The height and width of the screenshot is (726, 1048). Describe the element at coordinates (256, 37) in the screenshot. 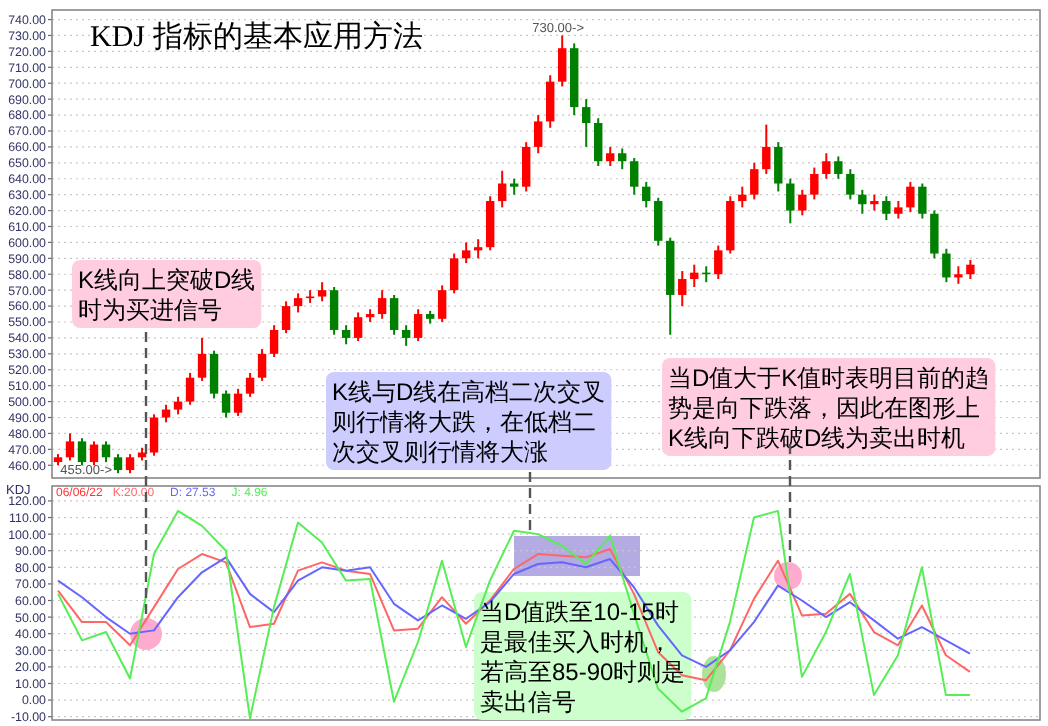

I see `chart-title: KDJ 指标的基本应用方法` at that location.